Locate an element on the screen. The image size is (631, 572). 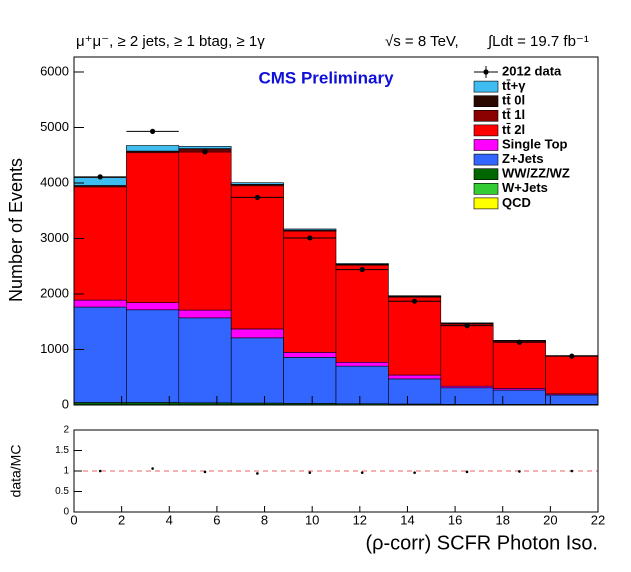
y-tick-label: 3000 is located at coordinates (54, 237).